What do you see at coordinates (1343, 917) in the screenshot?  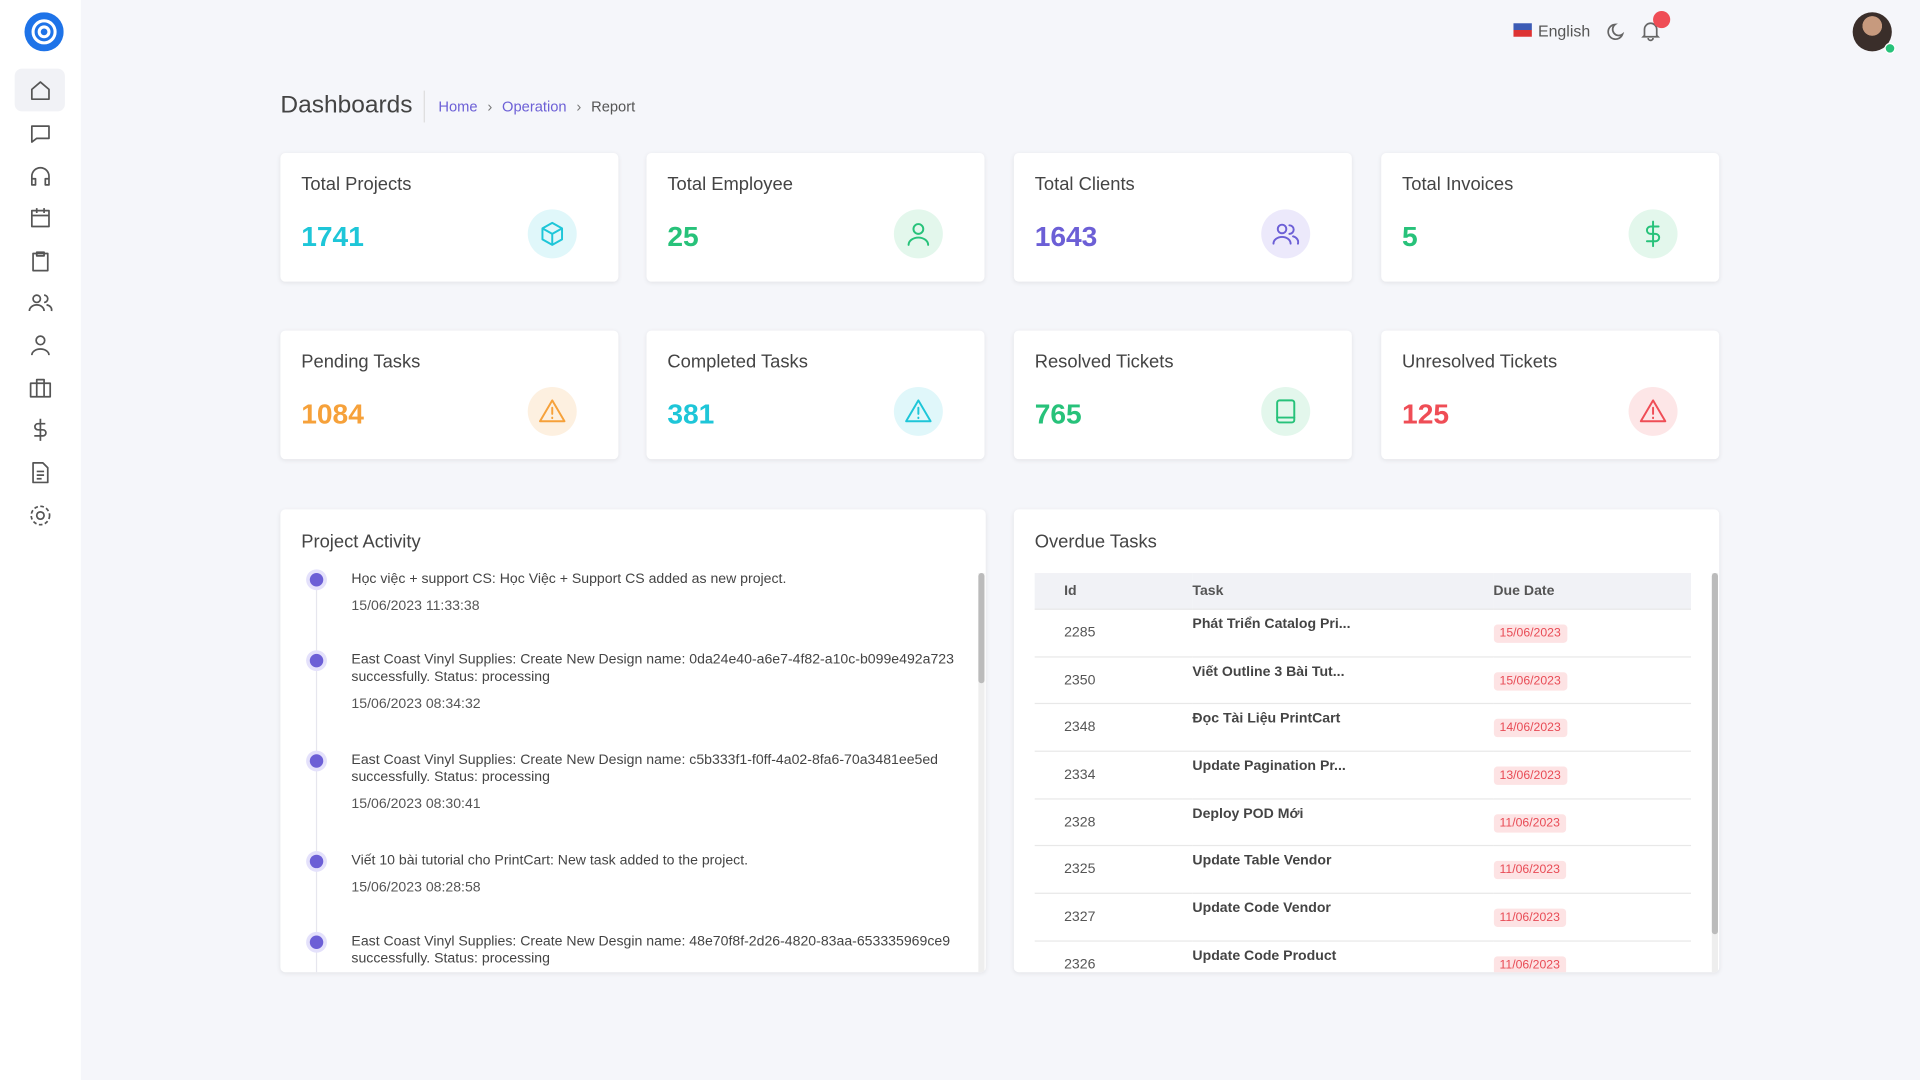 I see `table-cell: Update Code Vendor` at bounding box center [1343, 917].